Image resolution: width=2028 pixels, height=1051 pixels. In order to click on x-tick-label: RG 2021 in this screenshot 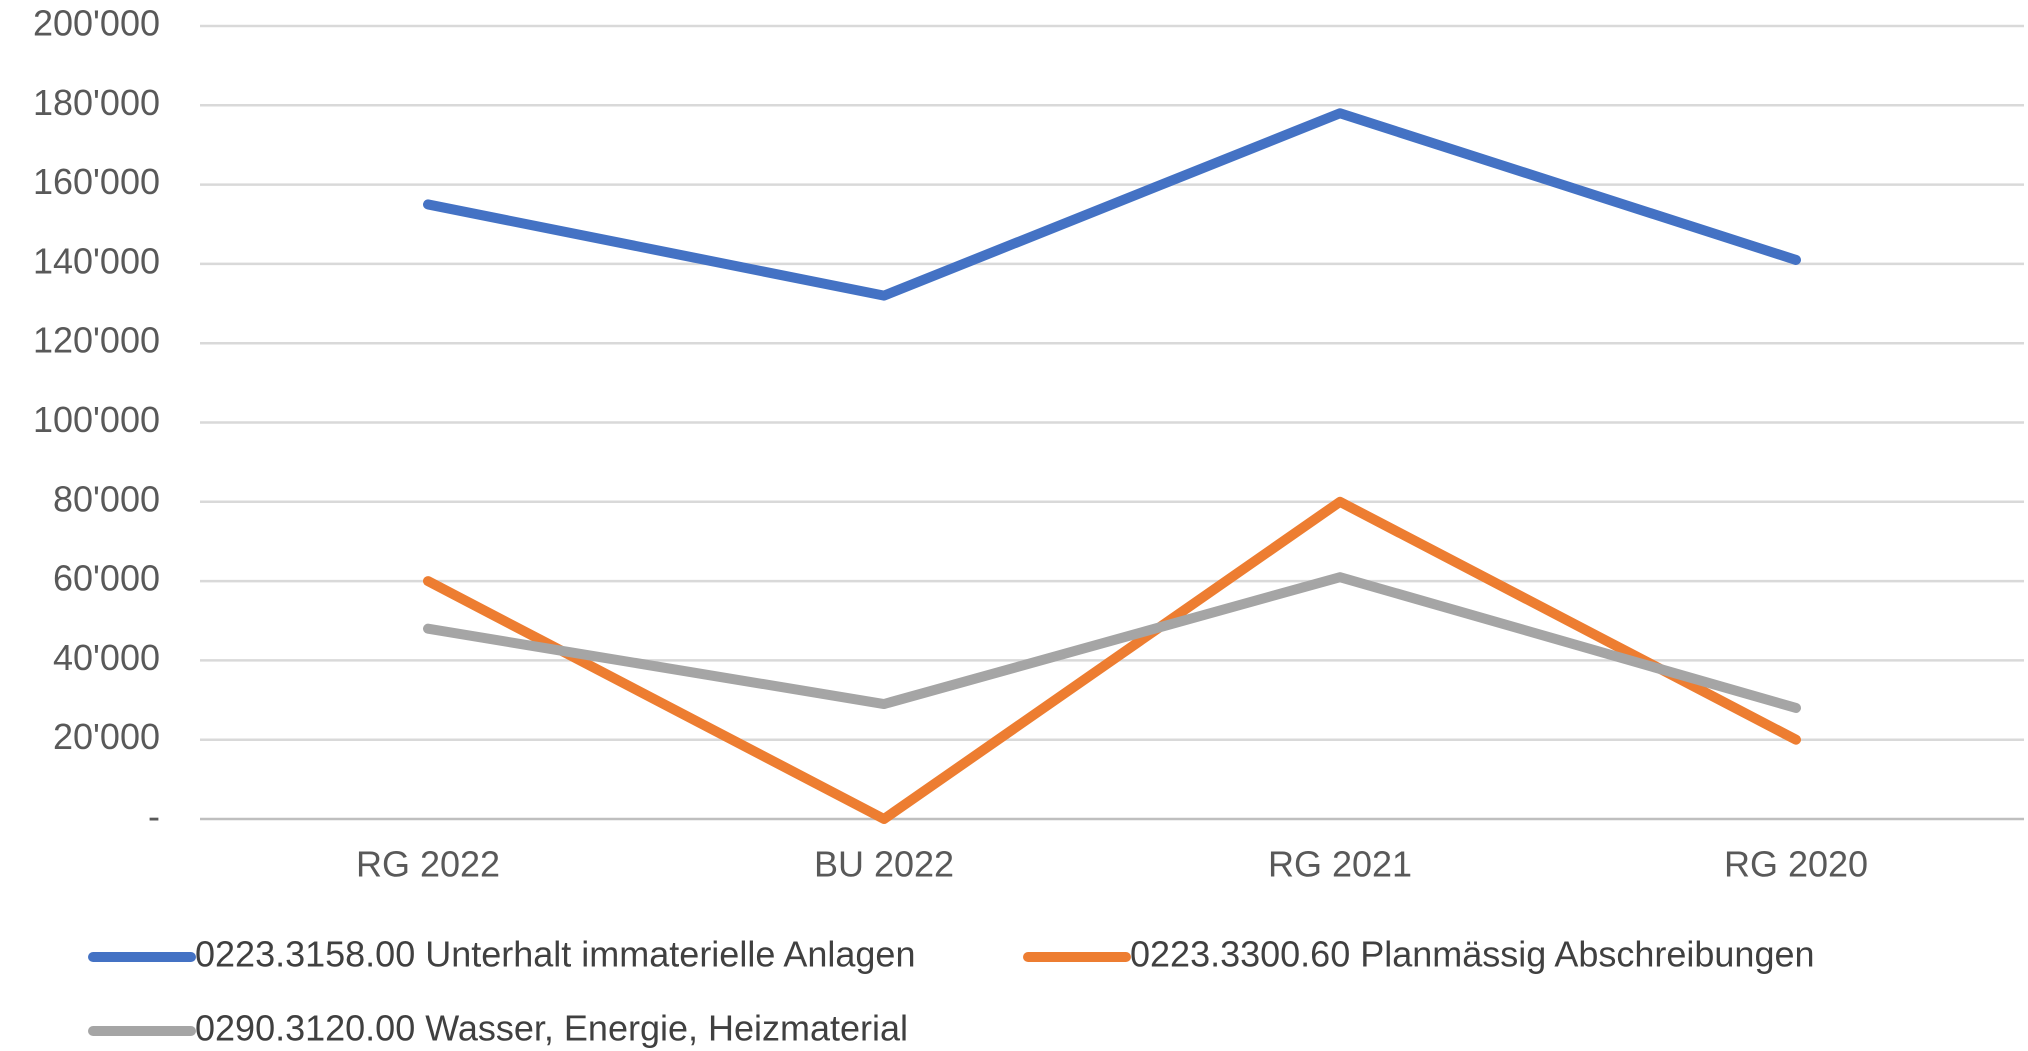, I will do `click(1340, 864)`.